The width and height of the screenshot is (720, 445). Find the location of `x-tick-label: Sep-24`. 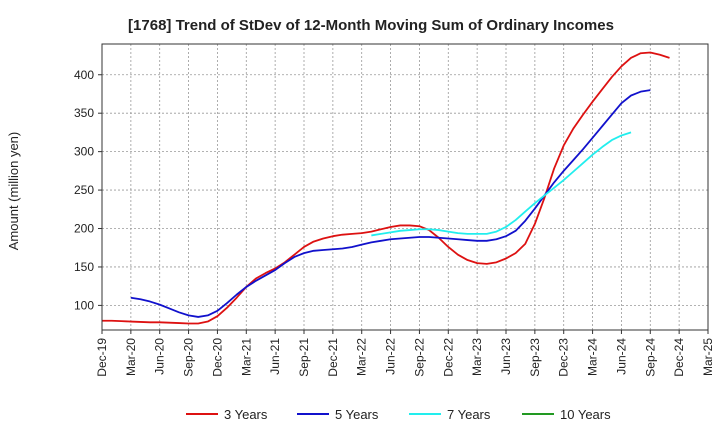

x-tick-label: Sep-24 is located at coordinates (650, 357).